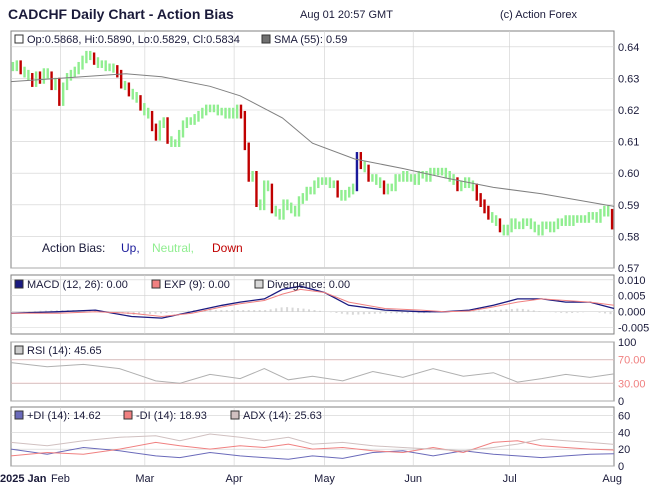  I want to click on panel-1-tick-label: -0.005, so click(633, 329).